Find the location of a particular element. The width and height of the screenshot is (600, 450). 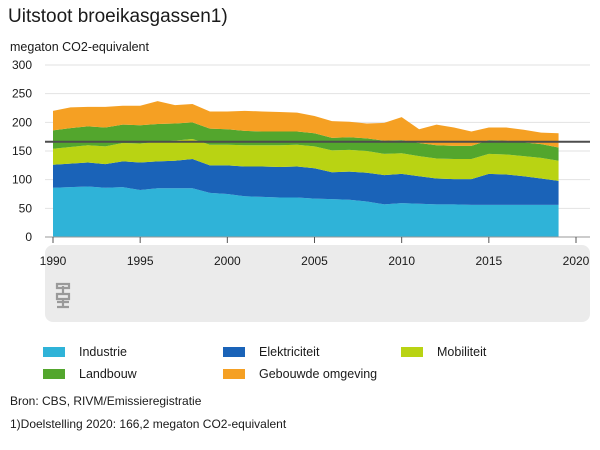

area-series-elektriciteit is located at coordinates (306, 182).